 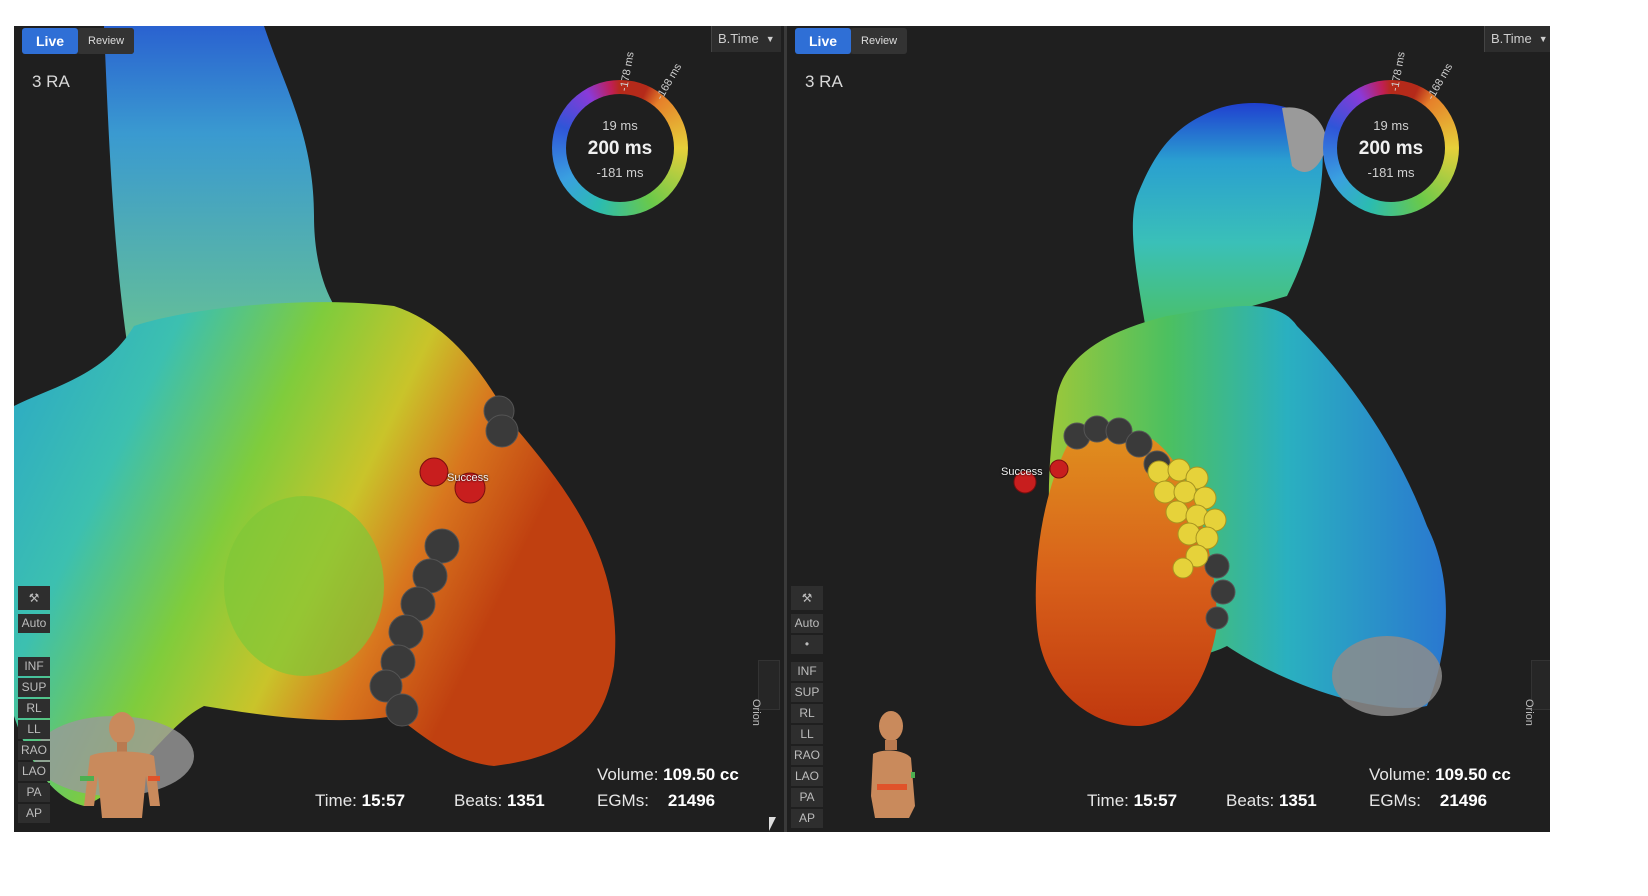 I want to click on mouse-cursor-icon, so click(x=772, y=824).